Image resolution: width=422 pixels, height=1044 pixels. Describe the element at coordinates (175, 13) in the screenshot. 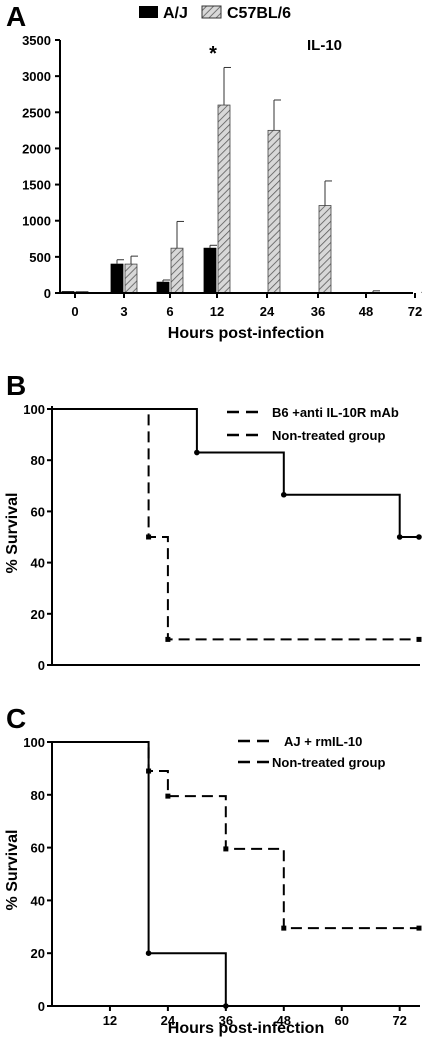

I see `legend-label-aj: A/J` at that location.